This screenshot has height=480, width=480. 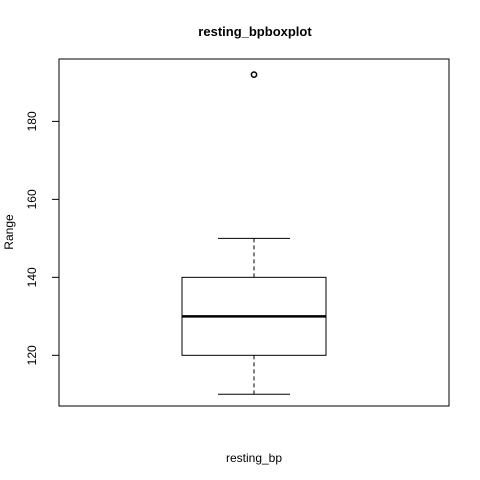 I want to click on y-tick-label: 160, so click(x=32, y=199).